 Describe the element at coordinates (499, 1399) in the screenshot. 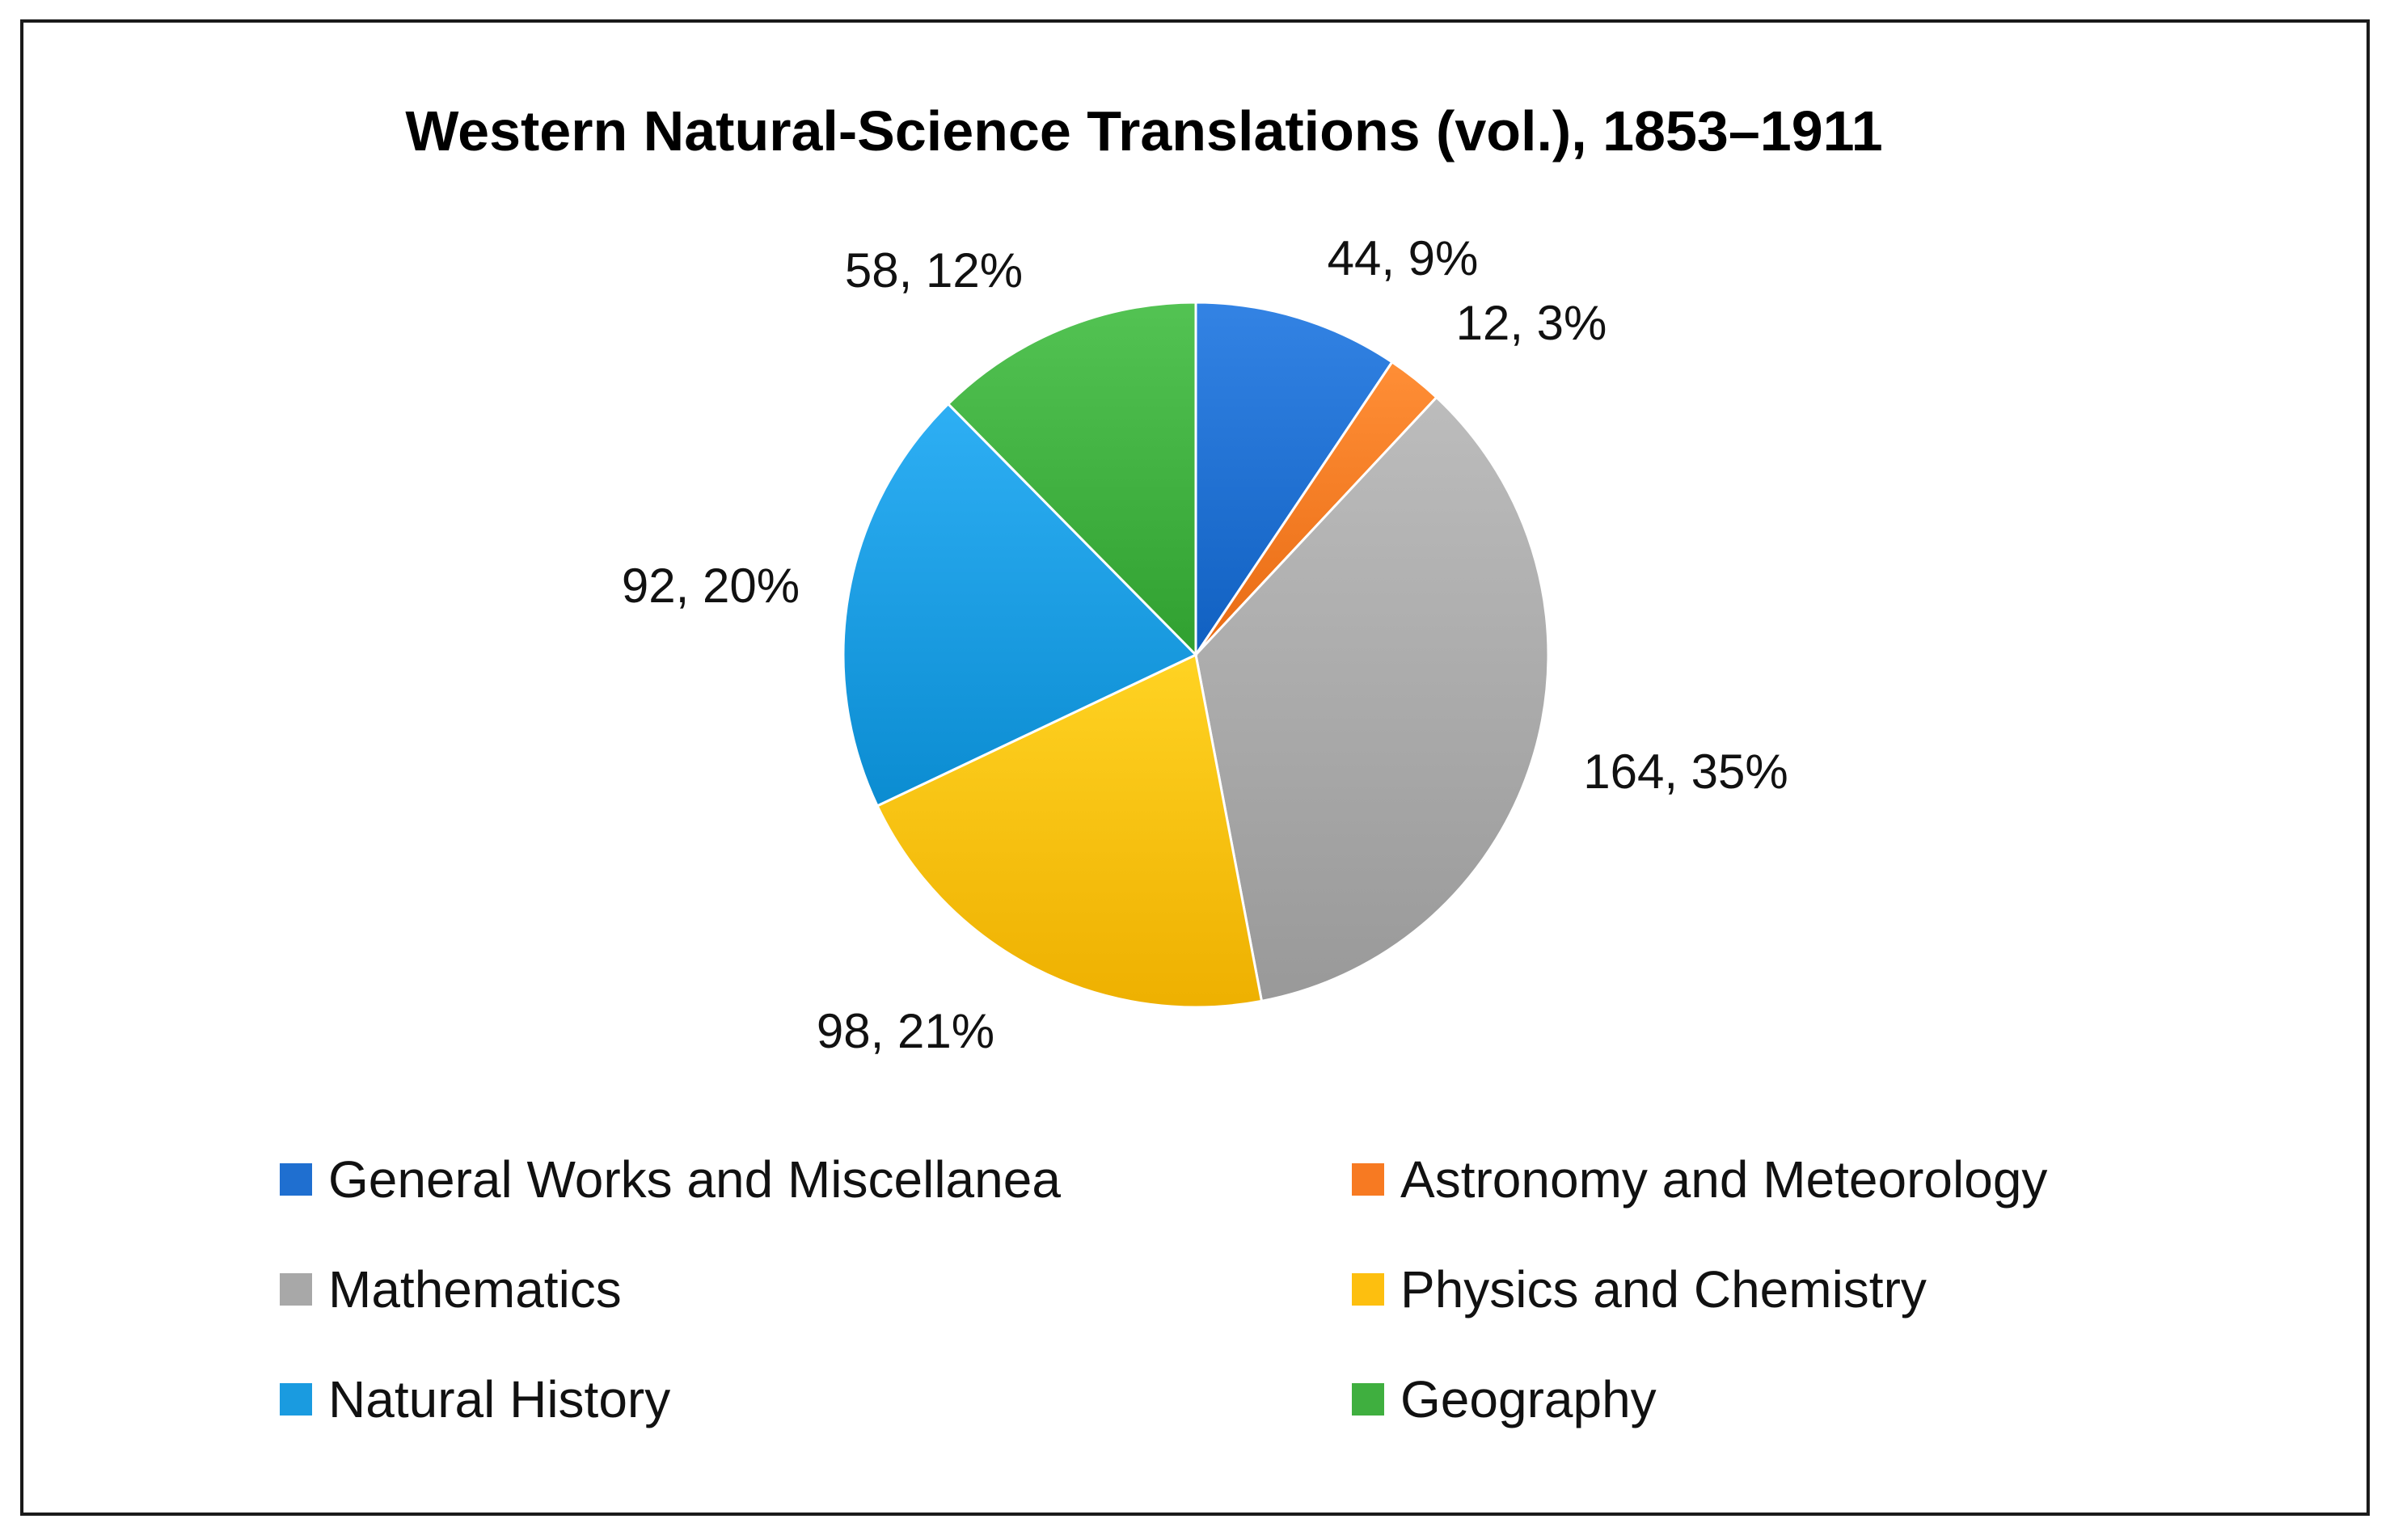

I see `legend-label-natural-history: Natural History` at that location.